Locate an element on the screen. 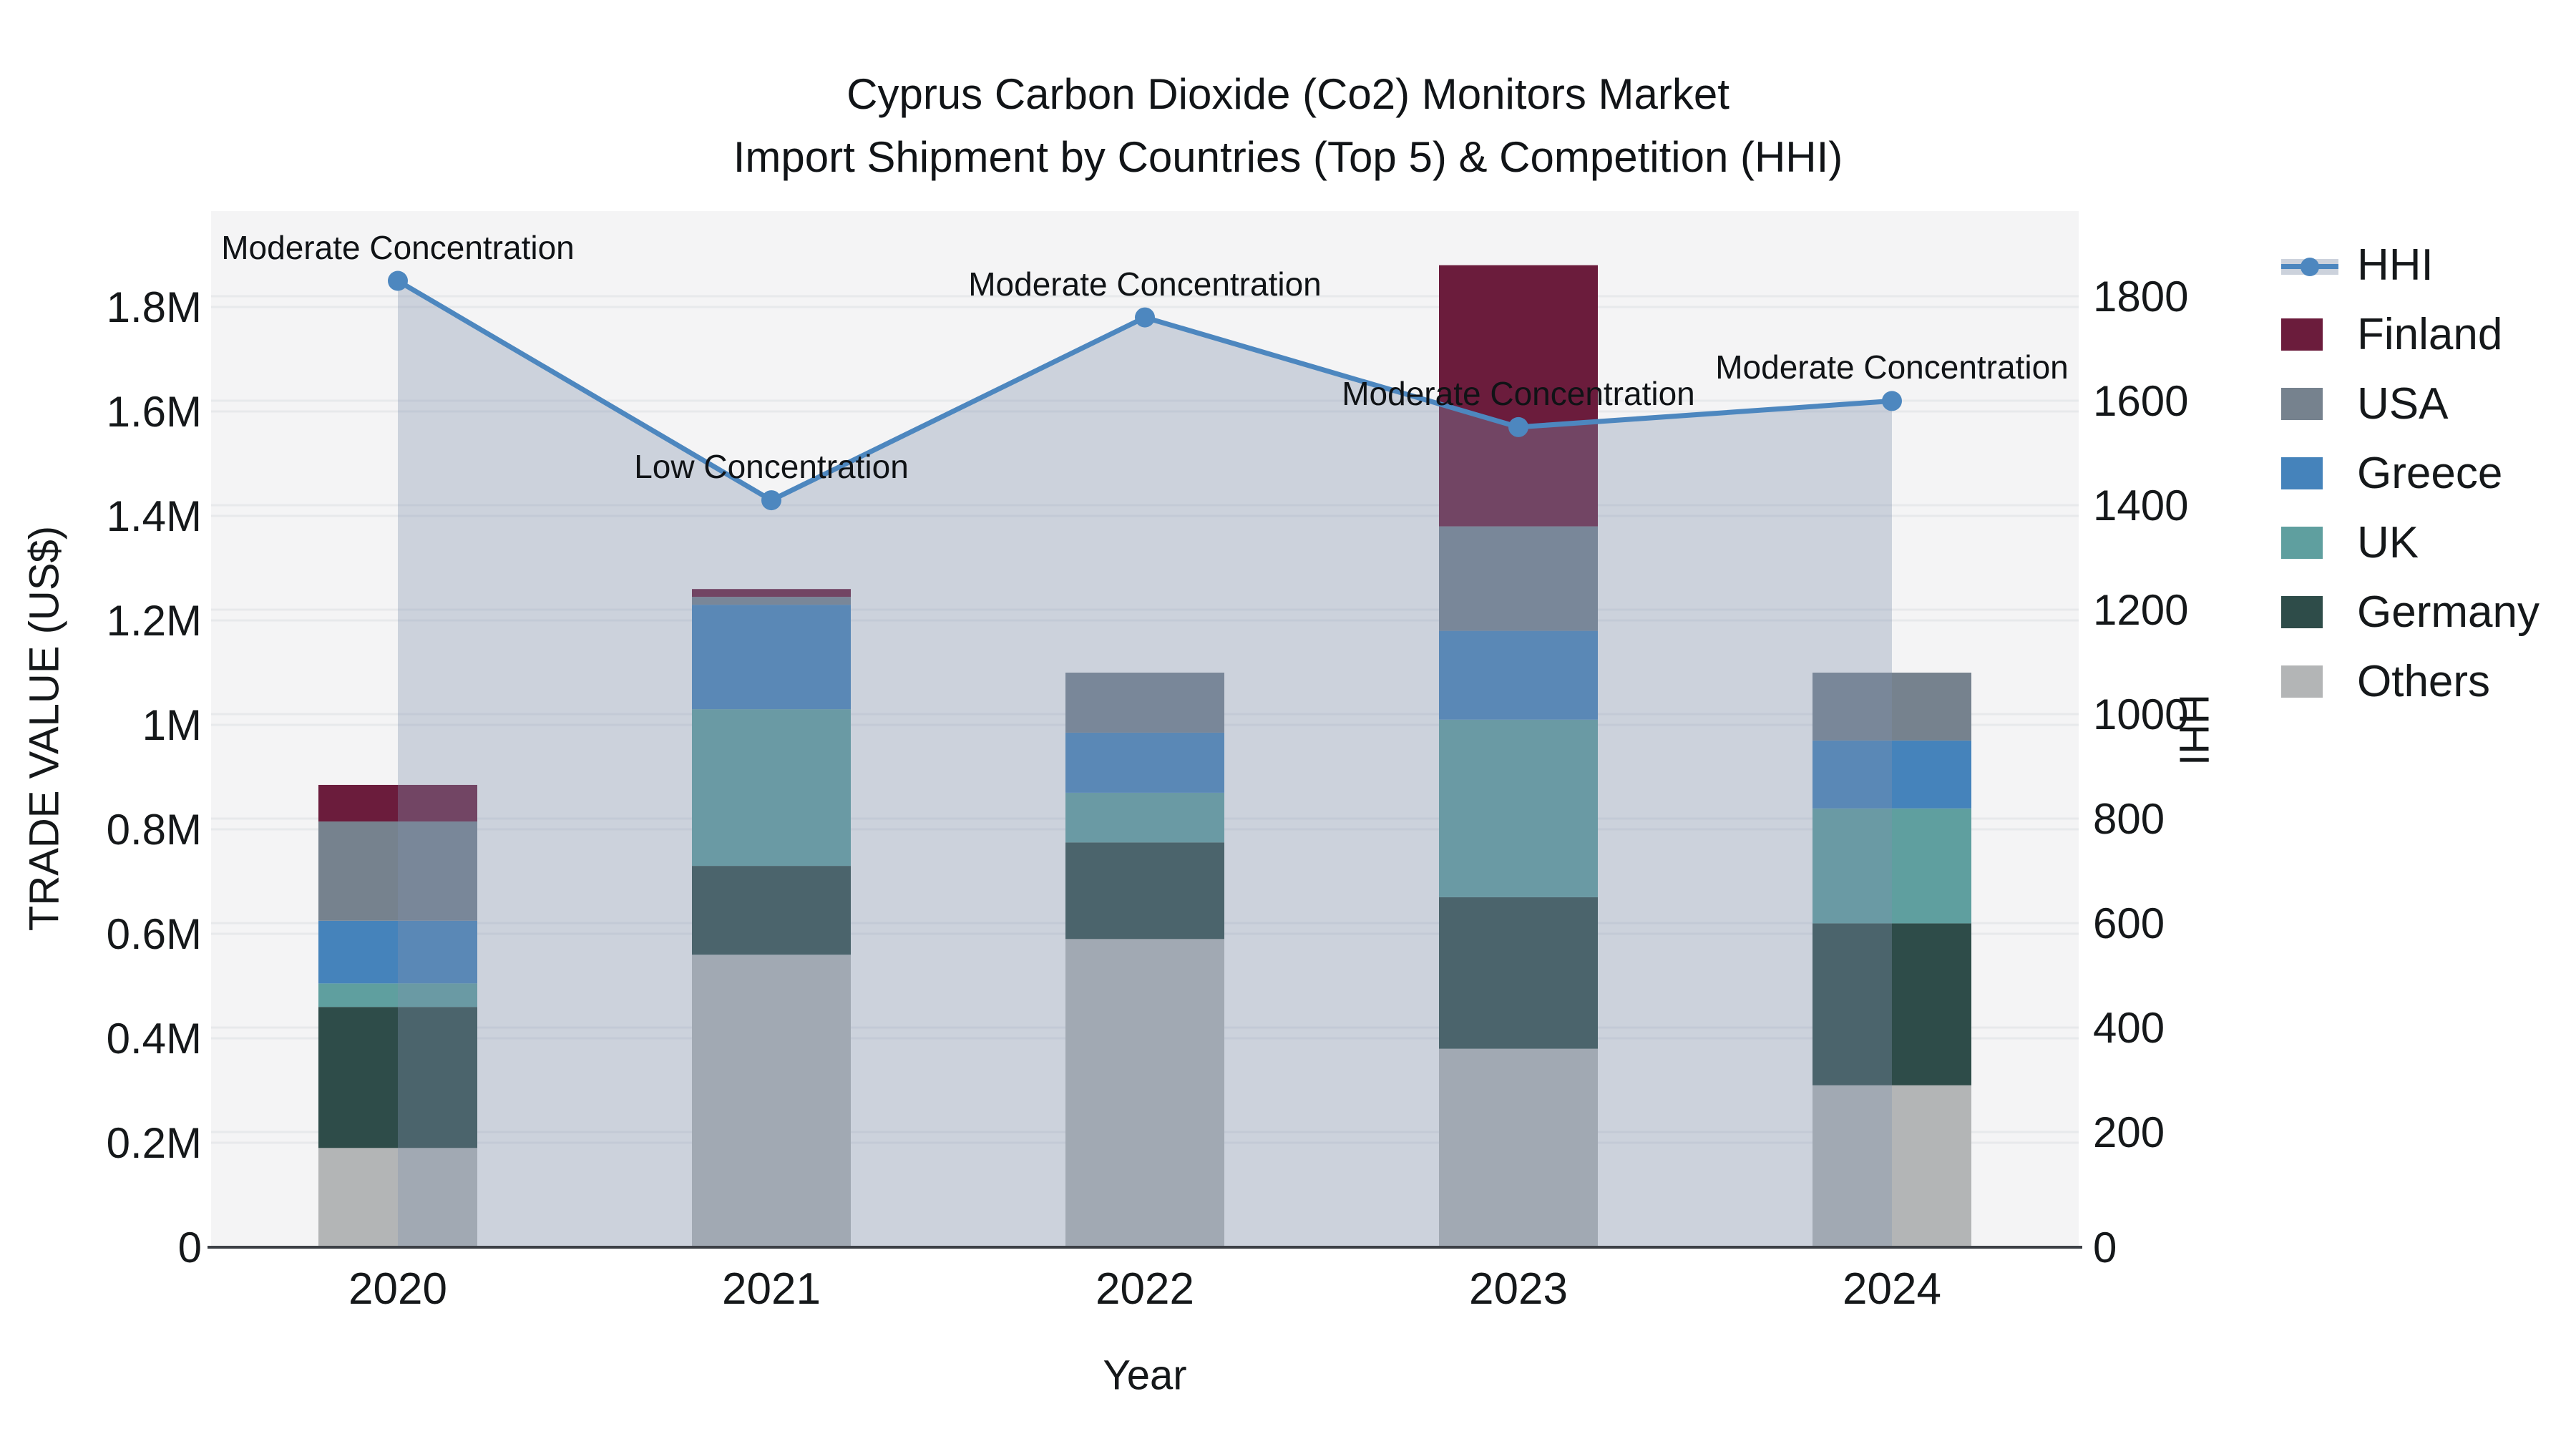 Image resolution: width=2576 pixels, height=1449 pixels. y-axis-left-tick-label: 0 is located at coordinates (190, 1248).